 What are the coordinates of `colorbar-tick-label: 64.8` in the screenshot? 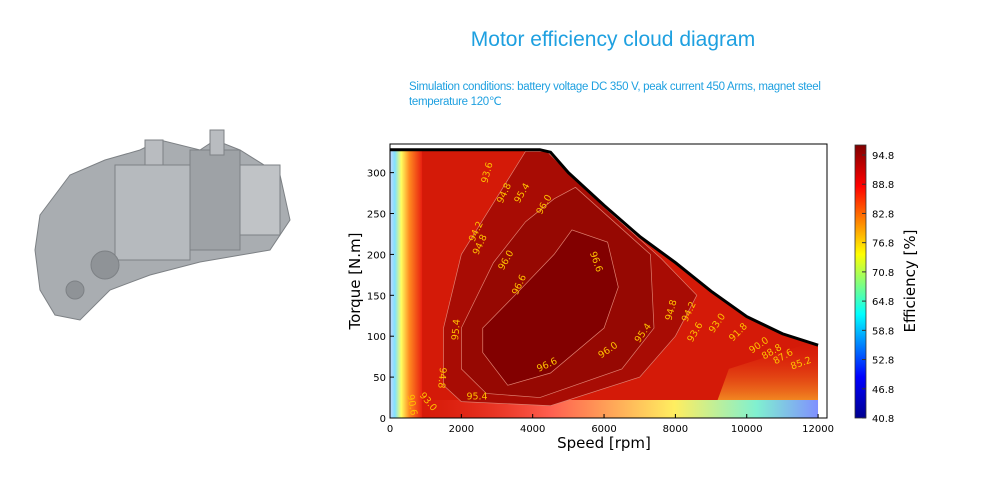 It's located at (883, 302).